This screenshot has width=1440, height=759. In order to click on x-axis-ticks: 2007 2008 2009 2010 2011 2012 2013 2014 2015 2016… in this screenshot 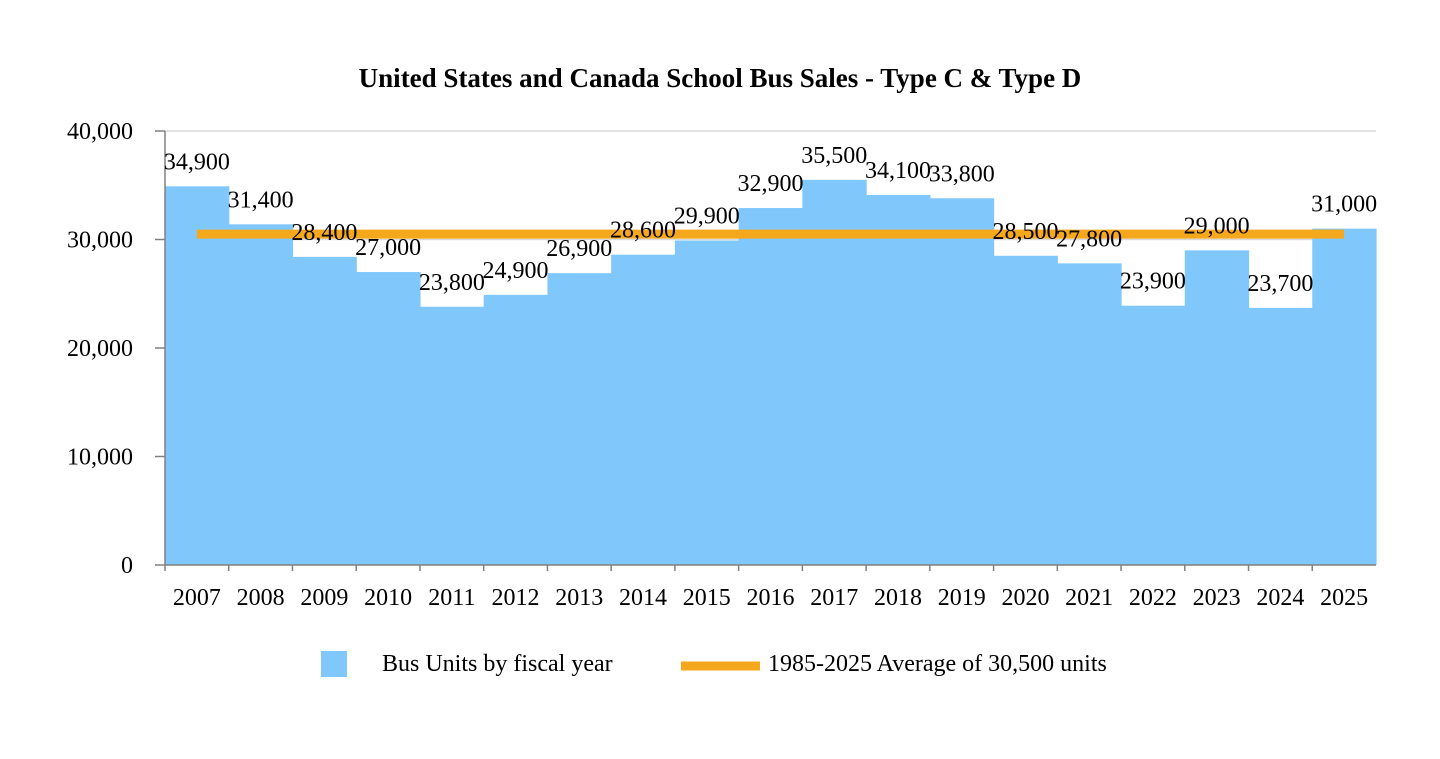, I will do `click(766, 588)`.